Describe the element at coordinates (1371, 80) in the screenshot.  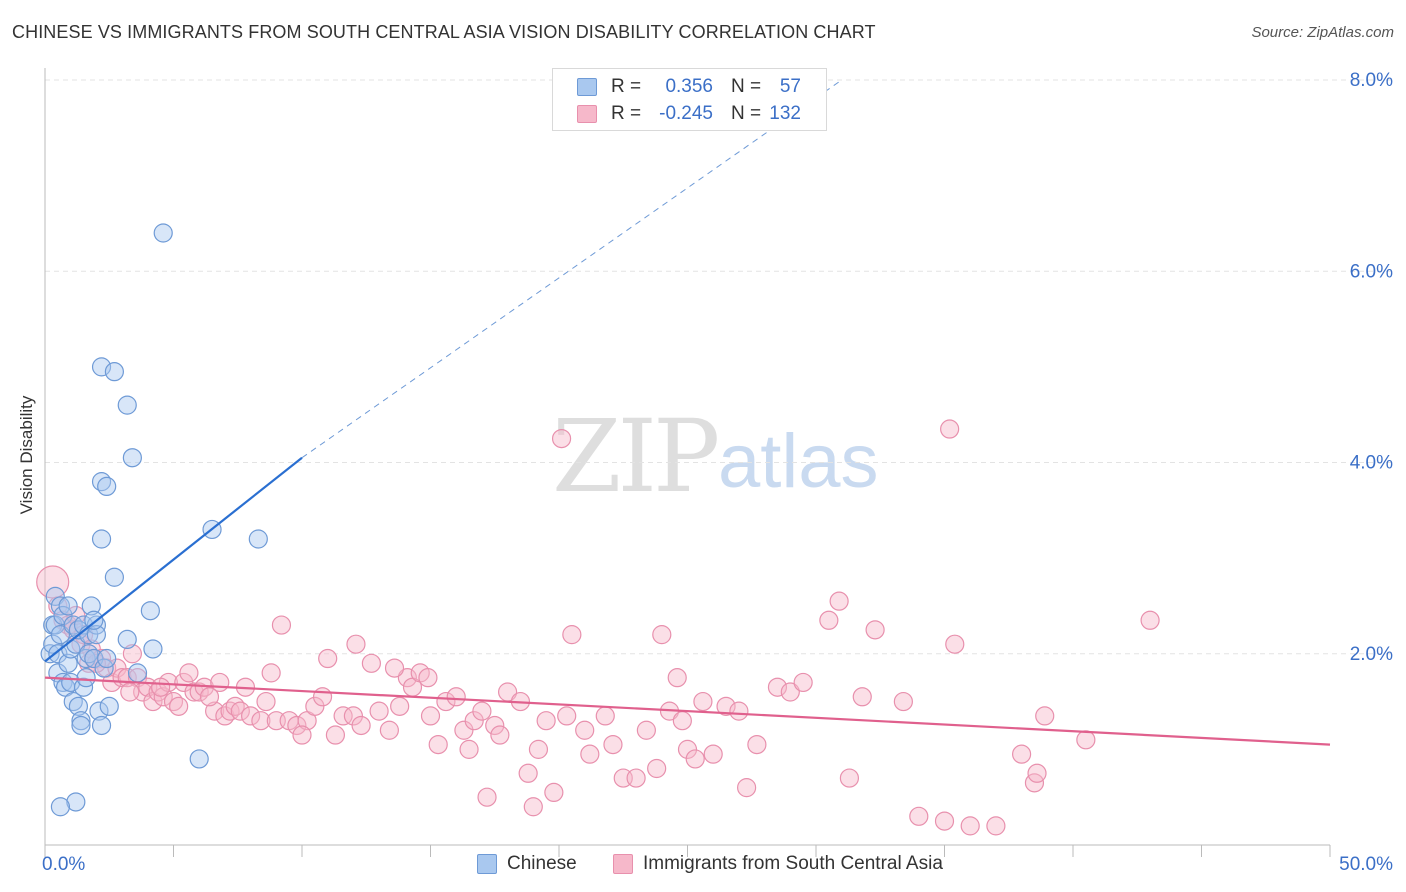
I see `y-tick-label: 8.0%` at that location.